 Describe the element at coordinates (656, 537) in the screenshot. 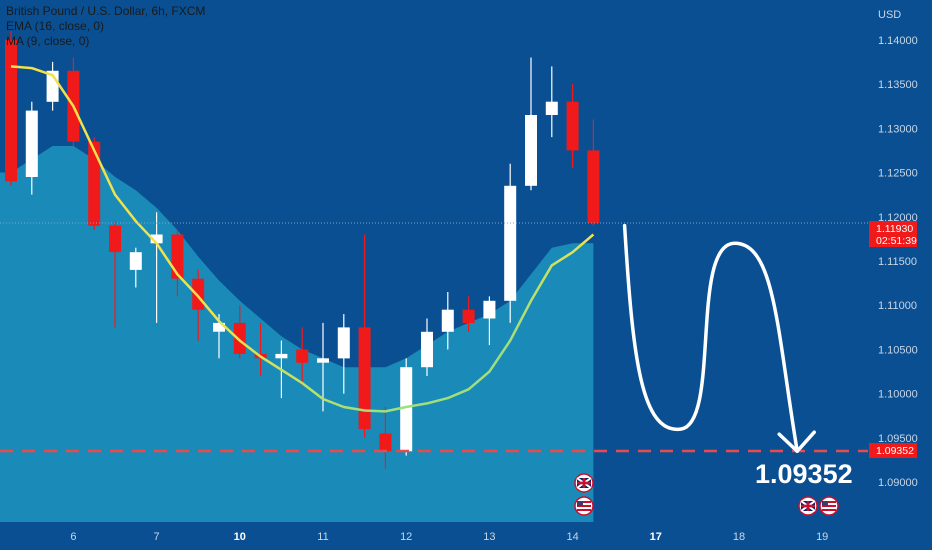

I see `time-tick-label: 17` at that location.